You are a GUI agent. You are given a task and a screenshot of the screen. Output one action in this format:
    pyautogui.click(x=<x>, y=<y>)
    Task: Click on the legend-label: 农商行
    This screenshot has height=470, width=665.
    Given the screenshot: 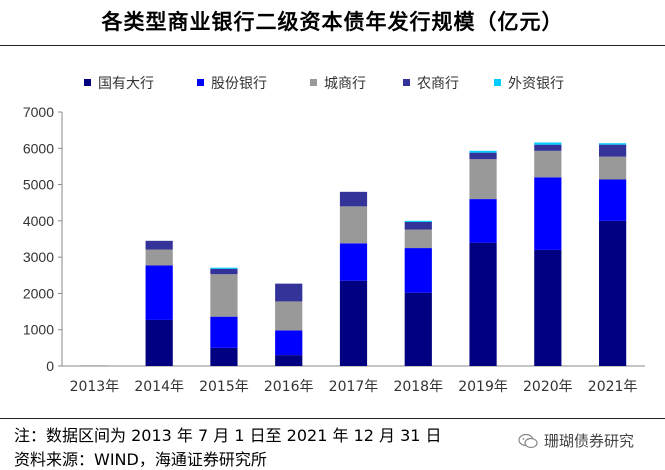 What is the action you would take?
    pyautogui.click(x=438, y=84)
    